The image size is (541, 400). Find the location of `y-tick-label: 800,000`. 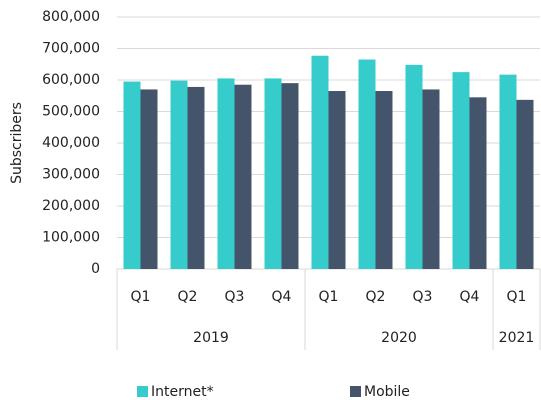

y-tick-label: 800,000 is located at coordinates (71, 17).